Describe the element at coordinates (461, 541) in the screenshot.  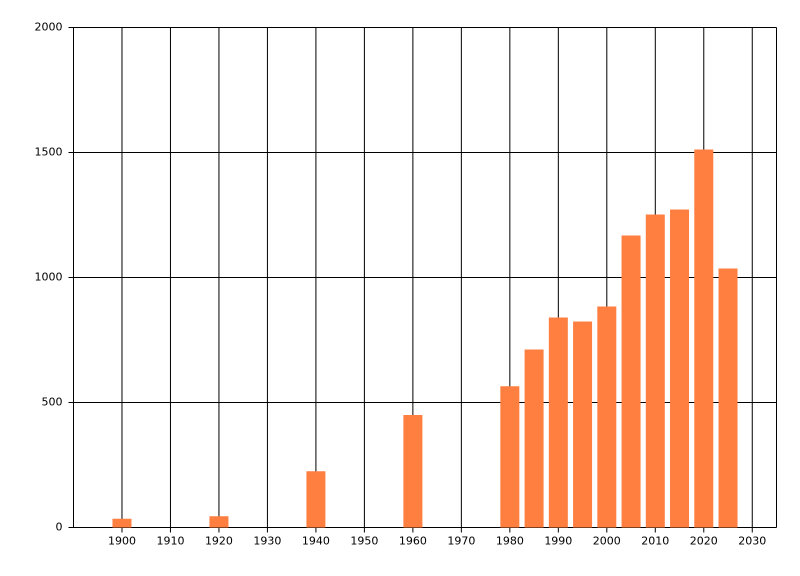
I see `x-tick-label: 1970` at that location.